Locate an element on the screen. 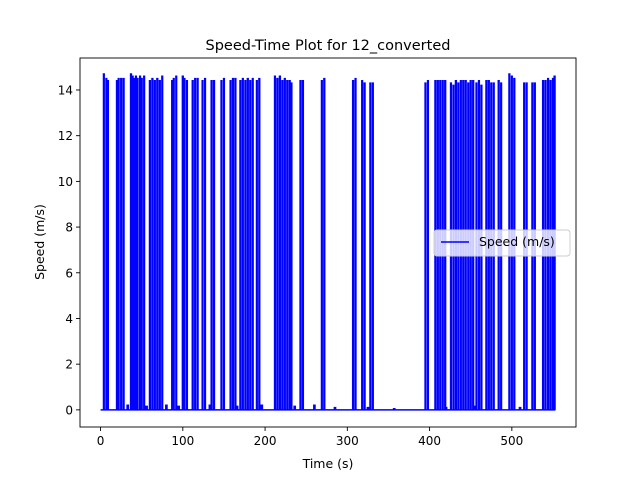  x-tick-label: 0 is located at coordinates (101, 441).